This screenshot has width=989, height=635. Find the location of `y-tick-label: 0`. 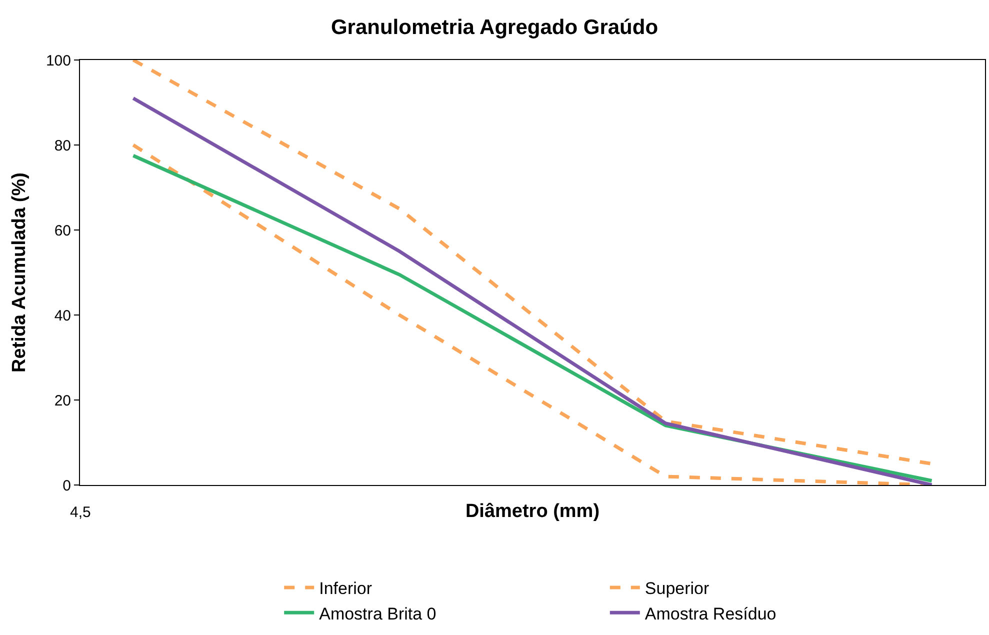

y-tick-label: 0 is located at coordinates (66, 485).